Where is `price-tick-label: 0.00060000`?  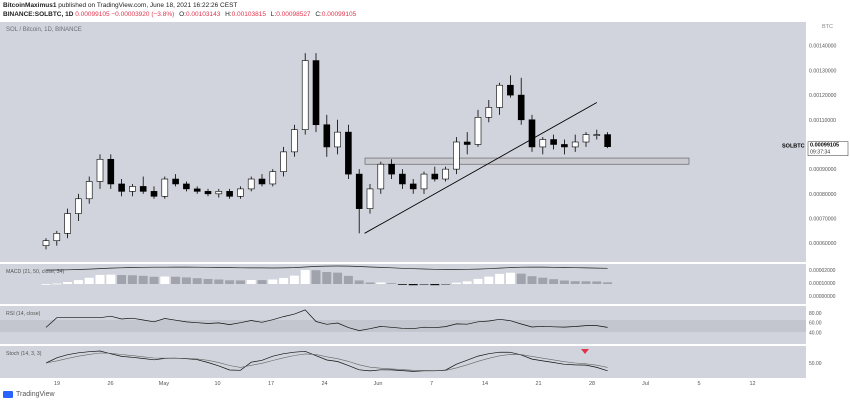 price-tick-label: 0.00060000 is located at coordinates (823, 244).